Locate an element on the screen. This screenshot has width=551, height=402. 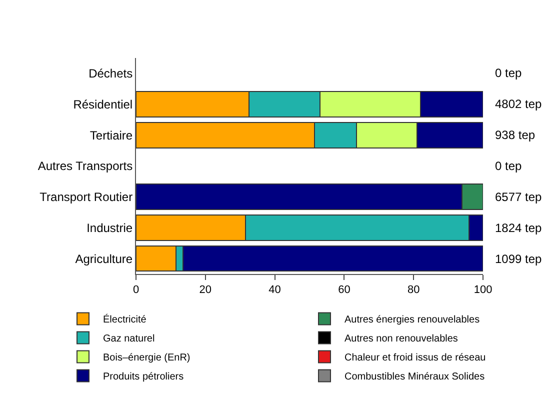
legend-label: Produits pétroliers is located at coordinates (143, 377).